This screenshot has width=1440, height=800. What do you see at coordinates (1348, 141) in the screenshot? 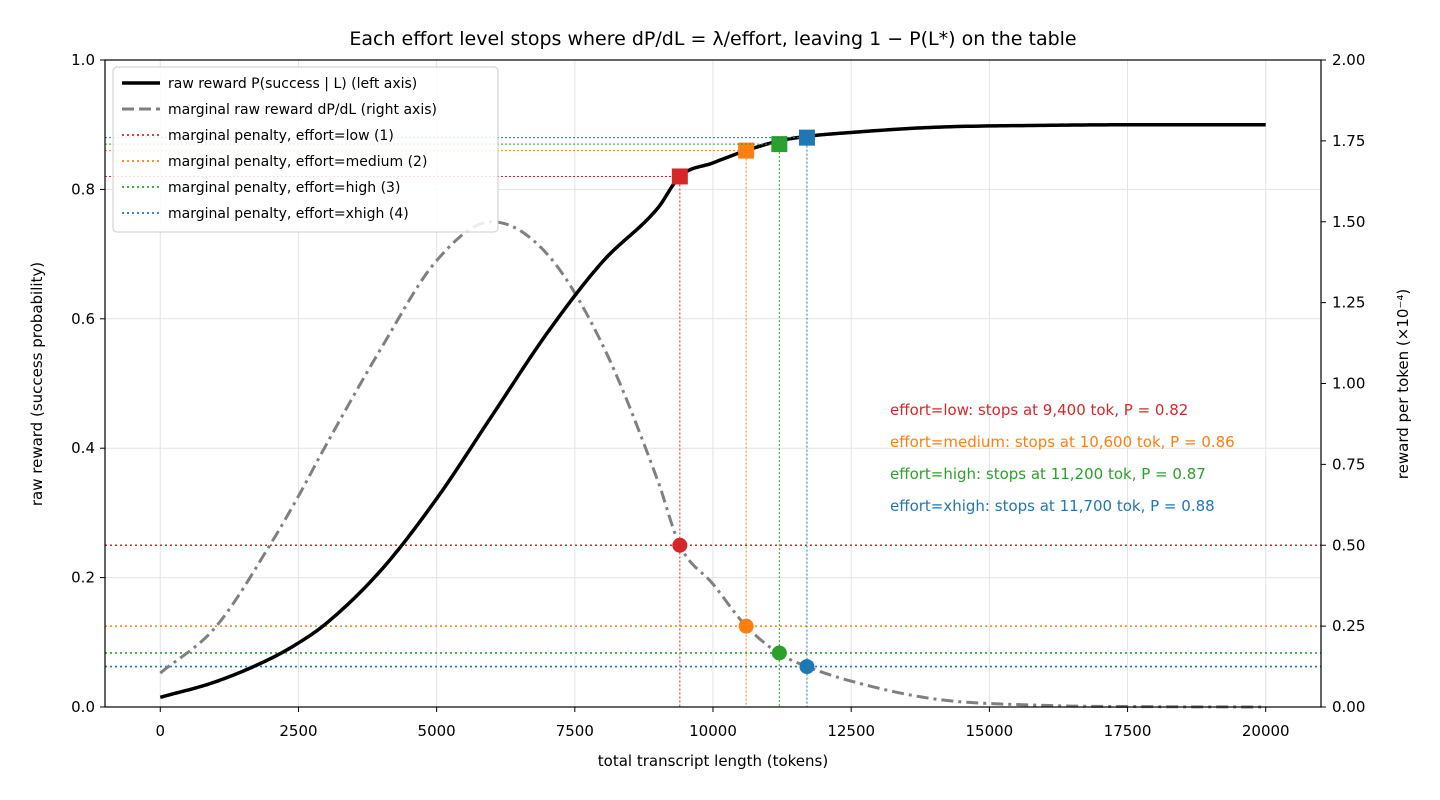
I see `y-right-tick-label: 1.75` at bounding box center [1348, 141].